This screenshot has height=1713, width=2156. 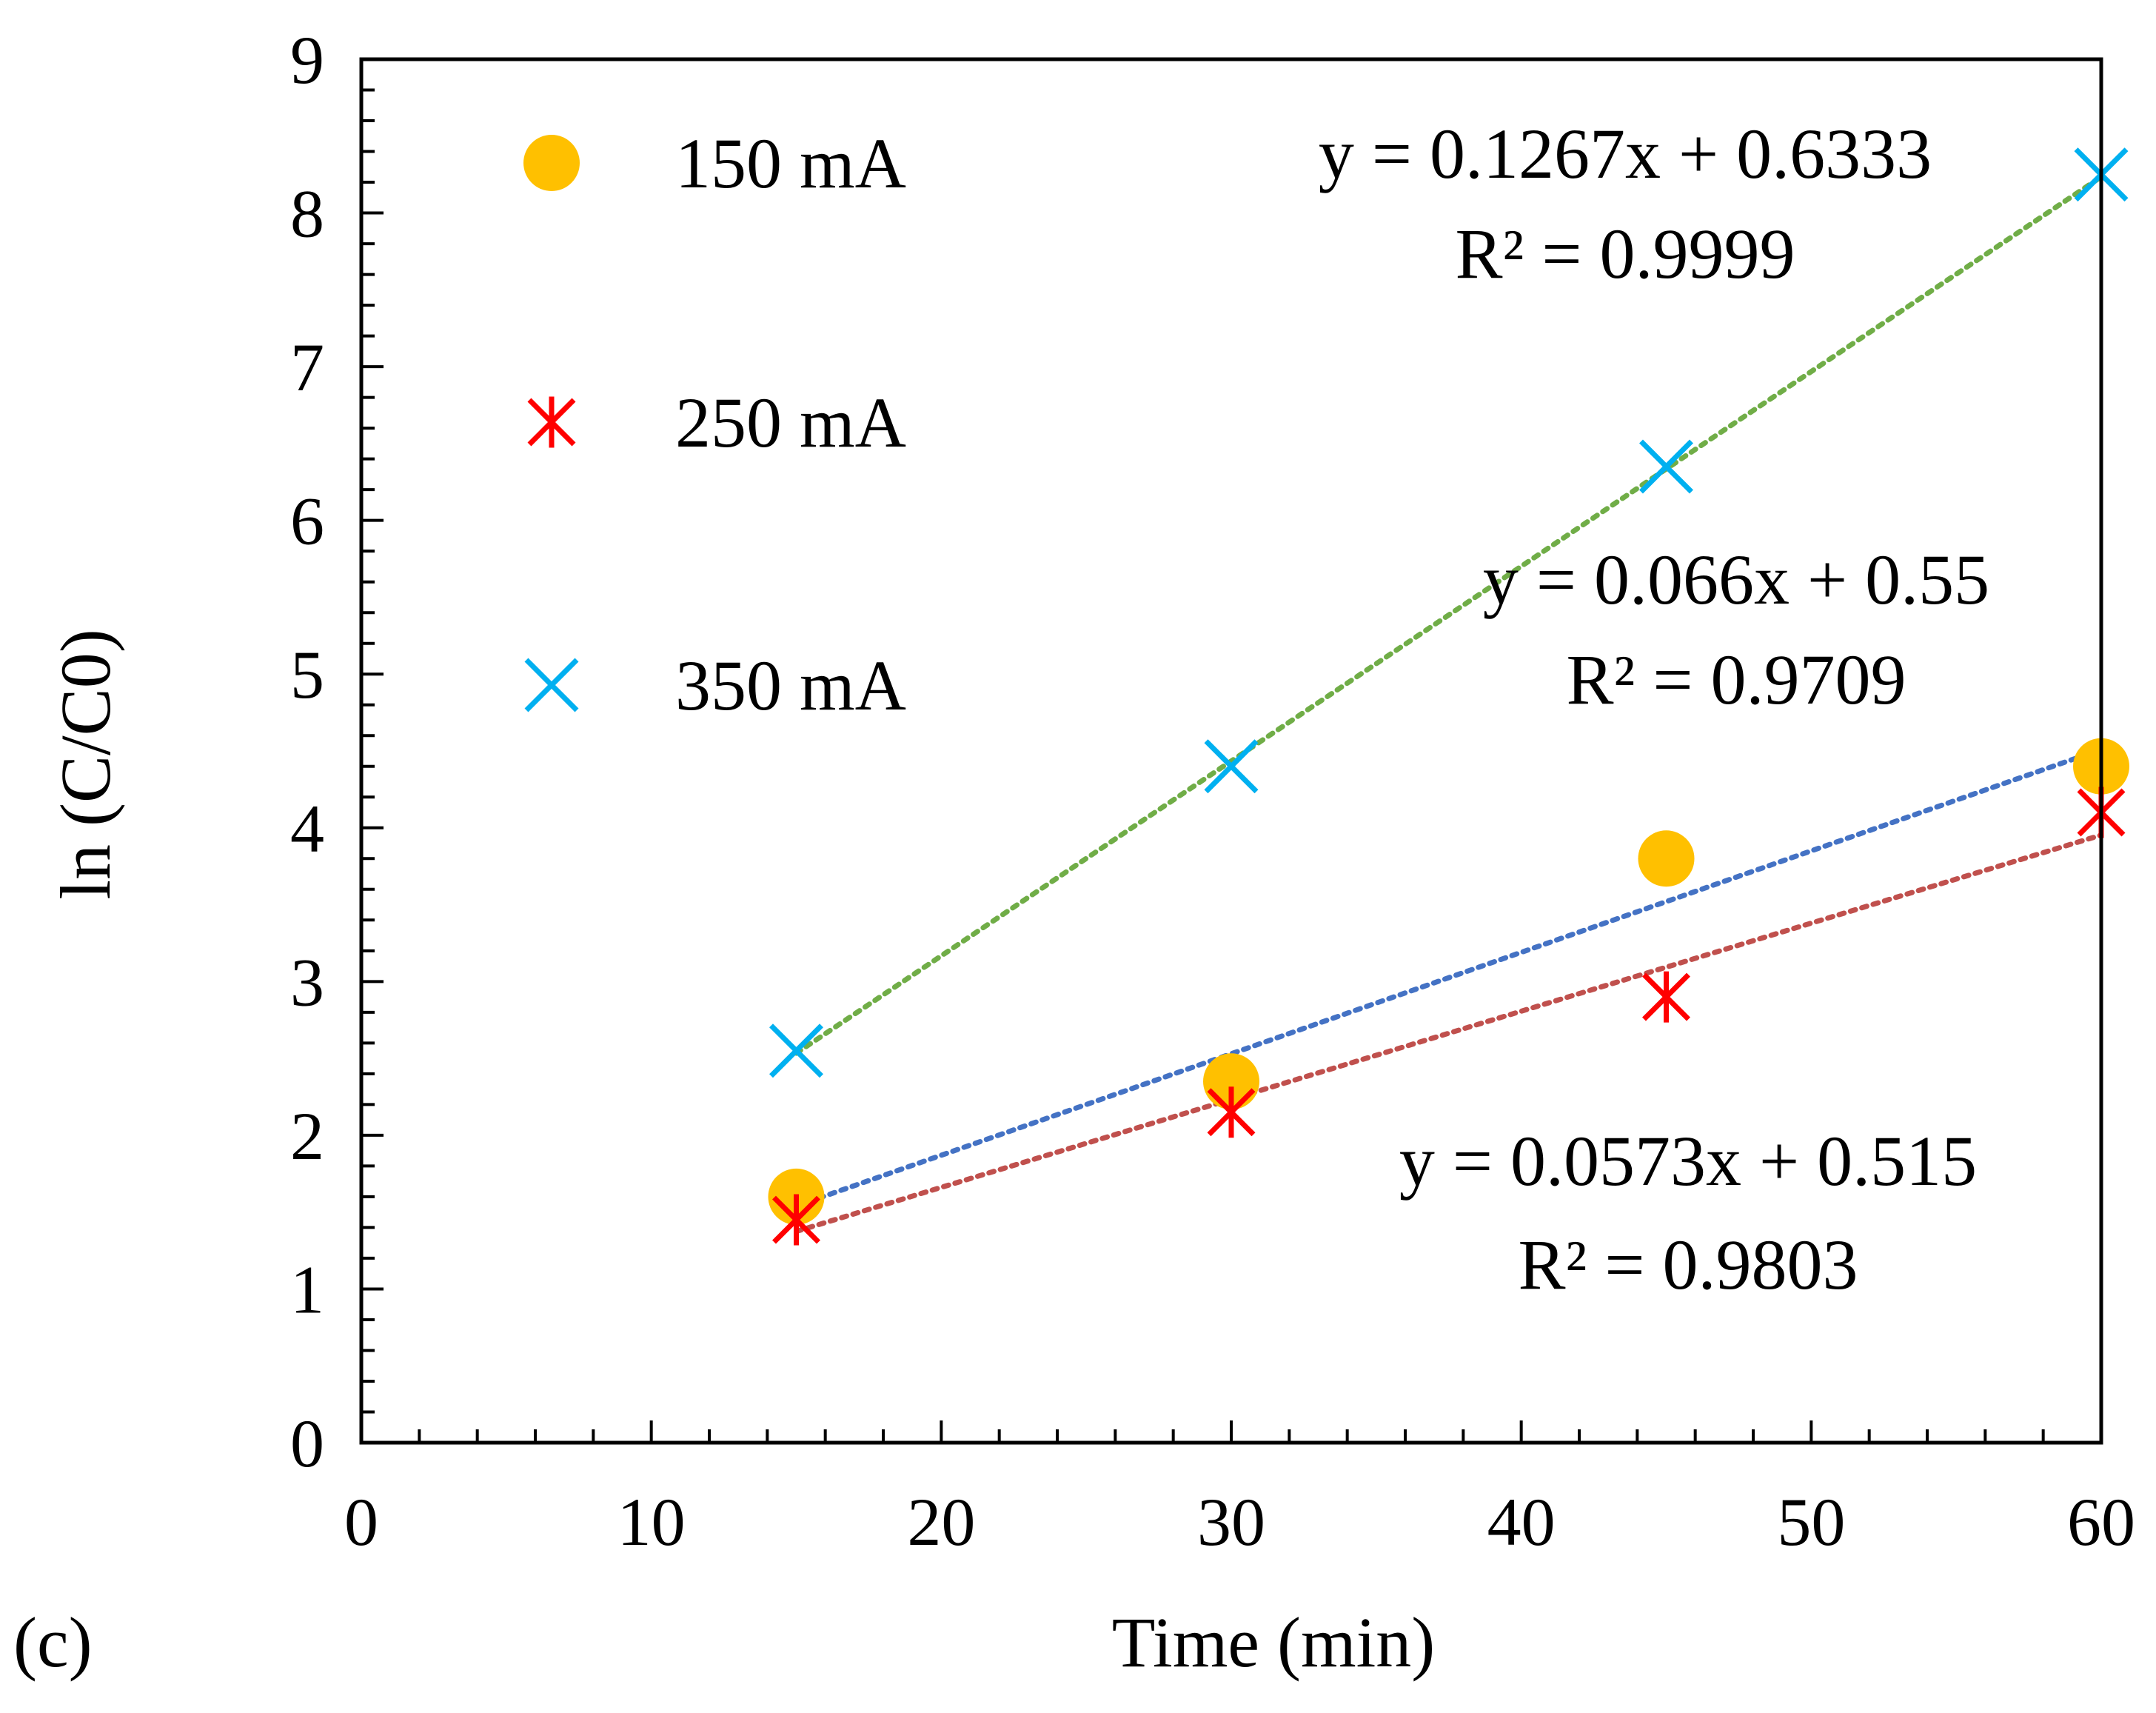 What do you see at coordinates (361, 1522) in the screenshot?
I see `x-tick-label: 0` at bounding box center [361, 1522].